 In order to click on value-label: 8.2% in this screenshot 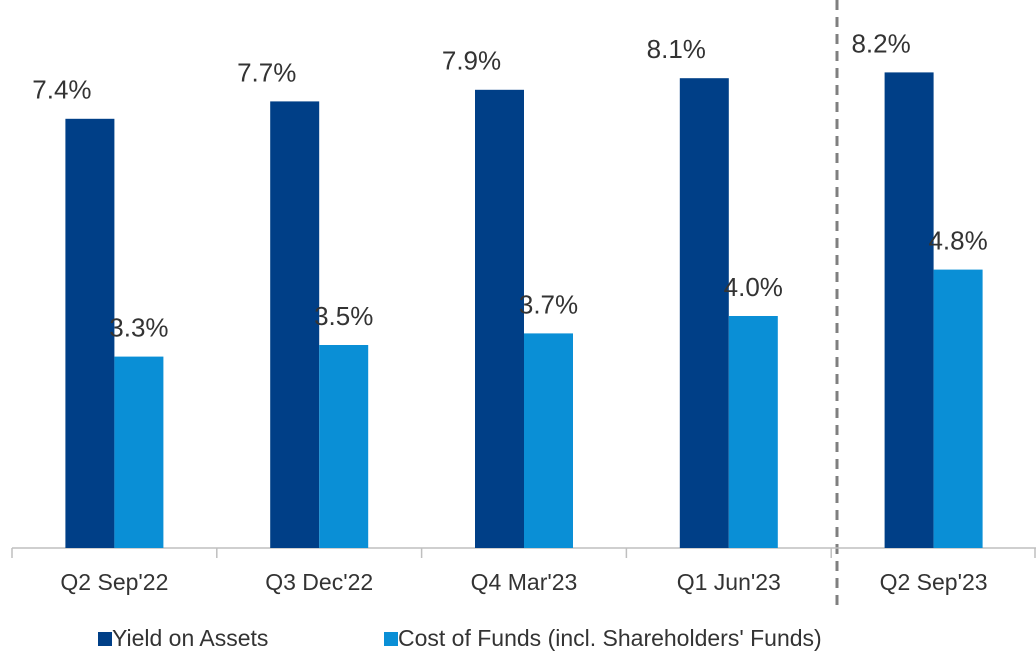, I will do `click(880, 43)`.